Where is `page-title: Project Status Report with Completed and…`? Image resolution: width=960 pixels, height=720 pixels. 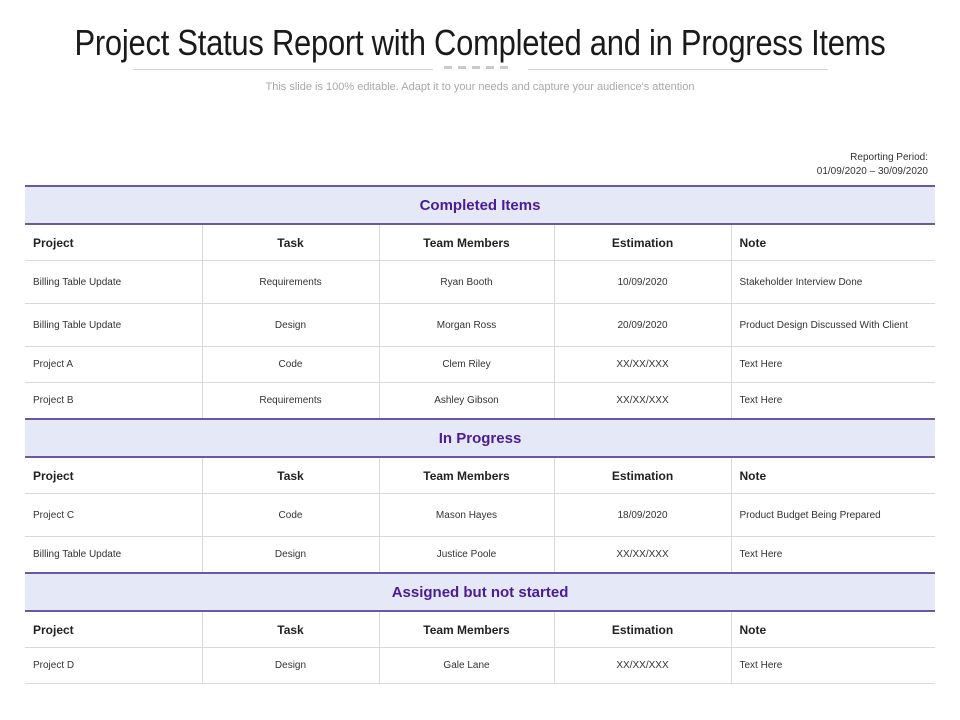
page-title: Project Status Report with Completed and… is located at coordinates (480, 42).